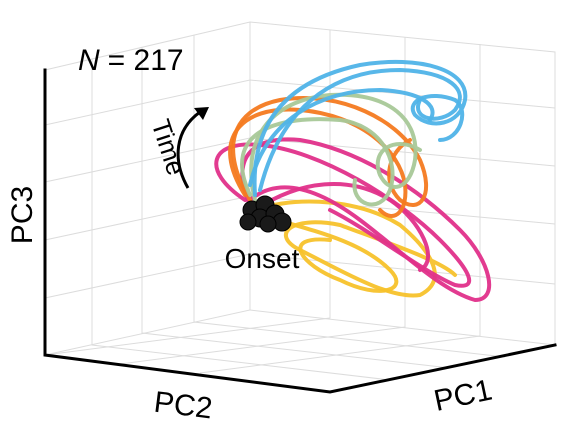 The width and height of the screenshot is (577, 428). What do you see at coordinates (22, 215) in the screenshot?
I see `z-axis-label: PC3` at bounding box center [22, 215].